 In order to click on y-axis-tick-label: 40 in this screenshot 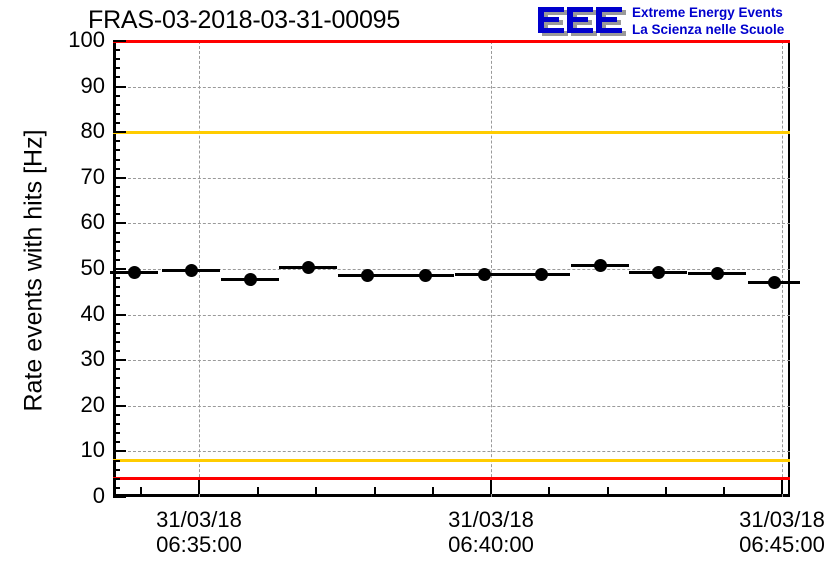, I will do `click(92, 313)`.